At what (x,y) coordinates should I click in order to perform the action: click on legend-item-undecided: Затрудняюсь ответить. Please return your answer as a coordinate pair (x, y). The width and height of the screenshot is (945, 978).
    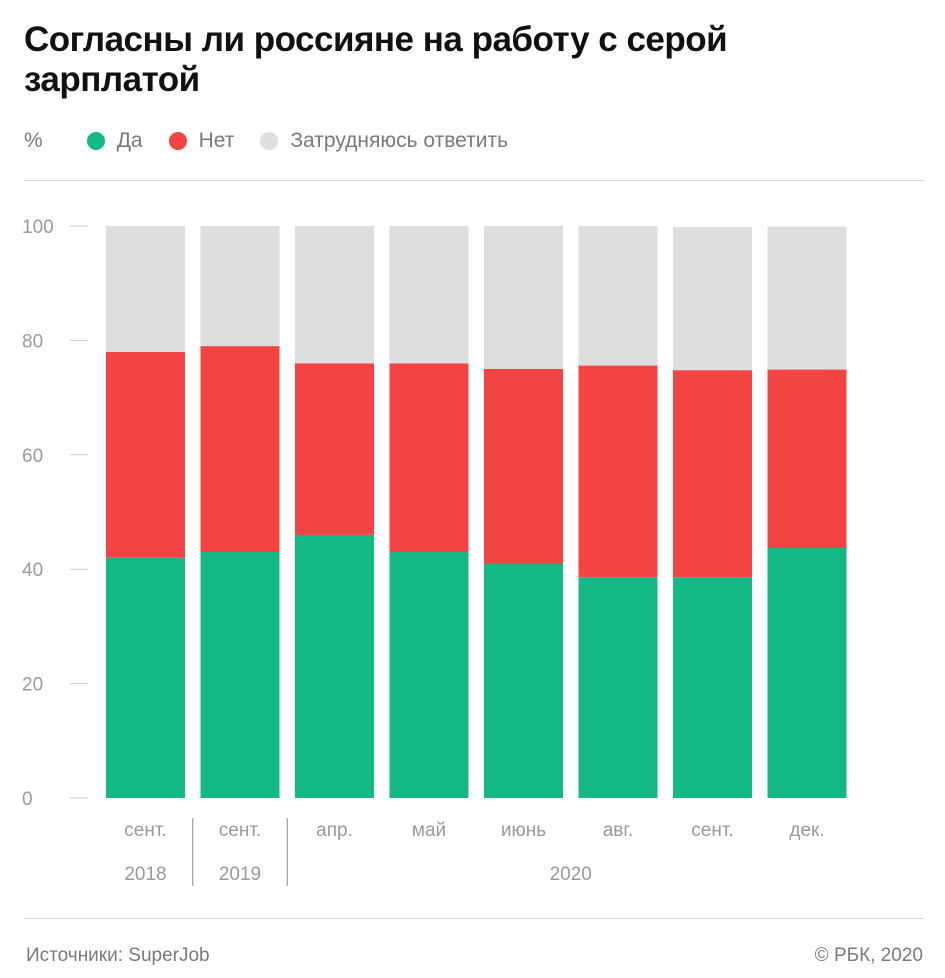
    Looking at the image, I should click on (384, 141).